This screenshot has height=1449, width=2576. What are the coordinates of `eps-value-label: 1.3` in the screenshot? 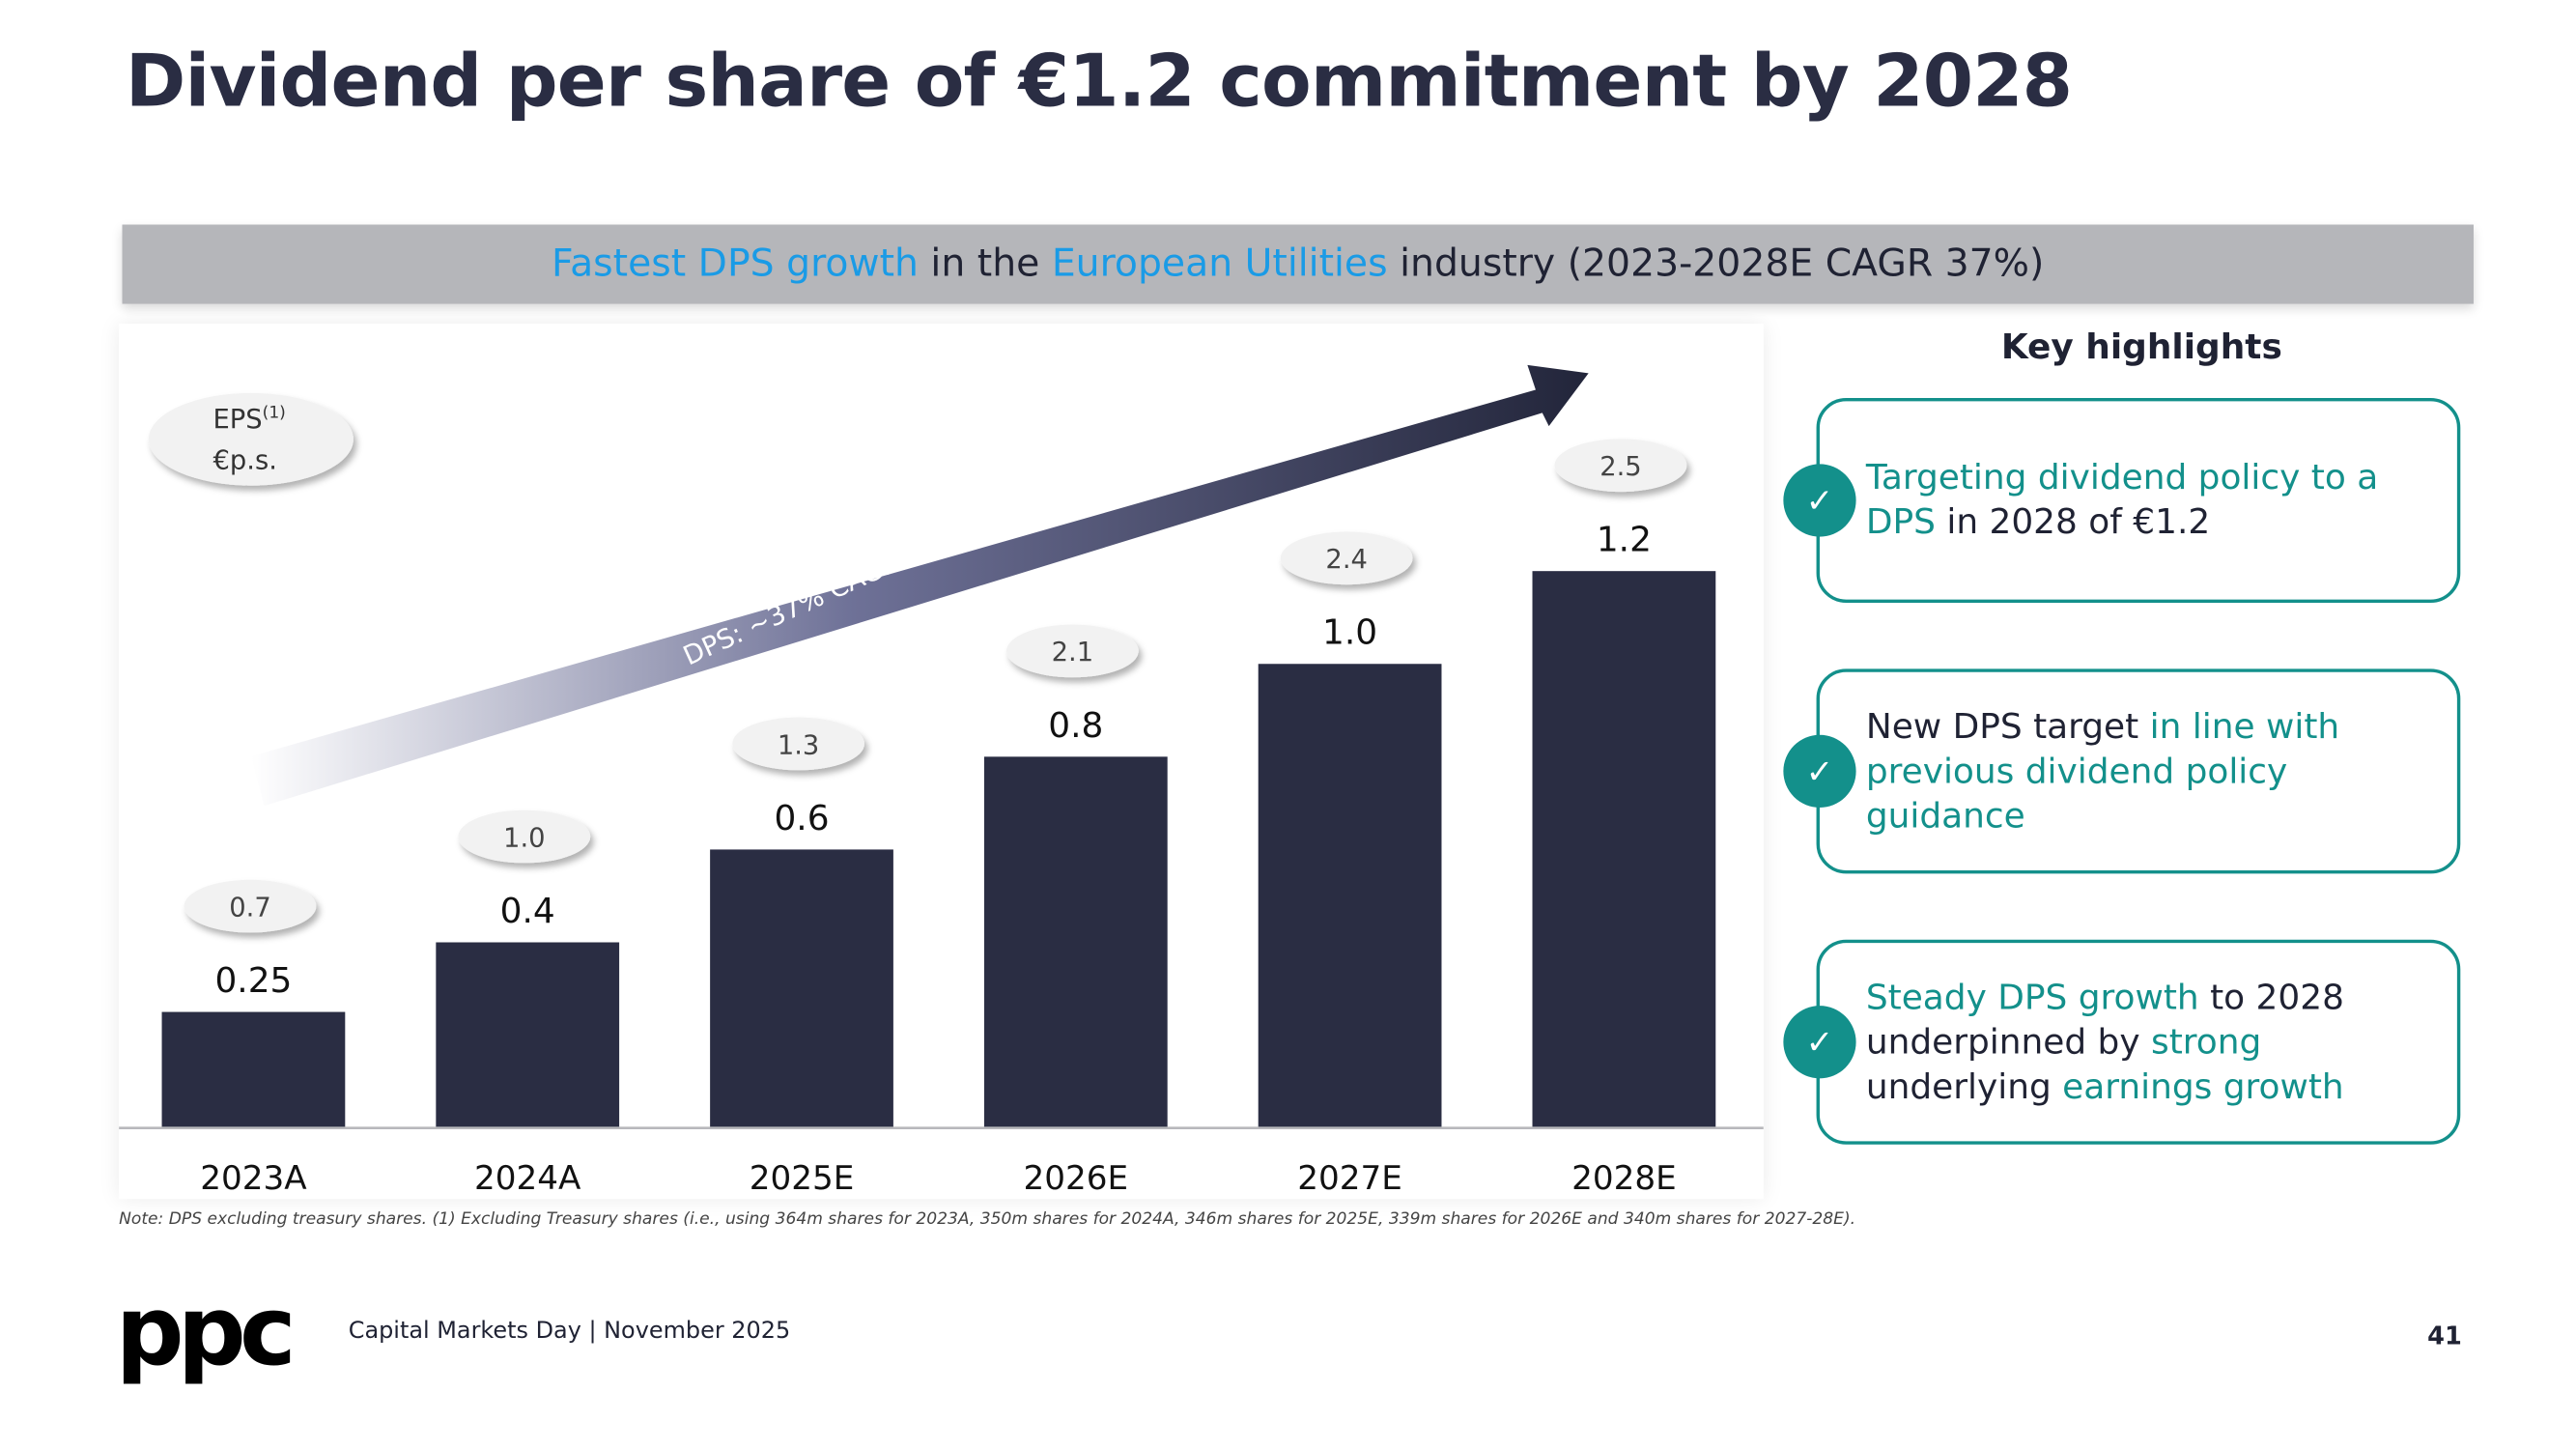 It's located at (799, 745).